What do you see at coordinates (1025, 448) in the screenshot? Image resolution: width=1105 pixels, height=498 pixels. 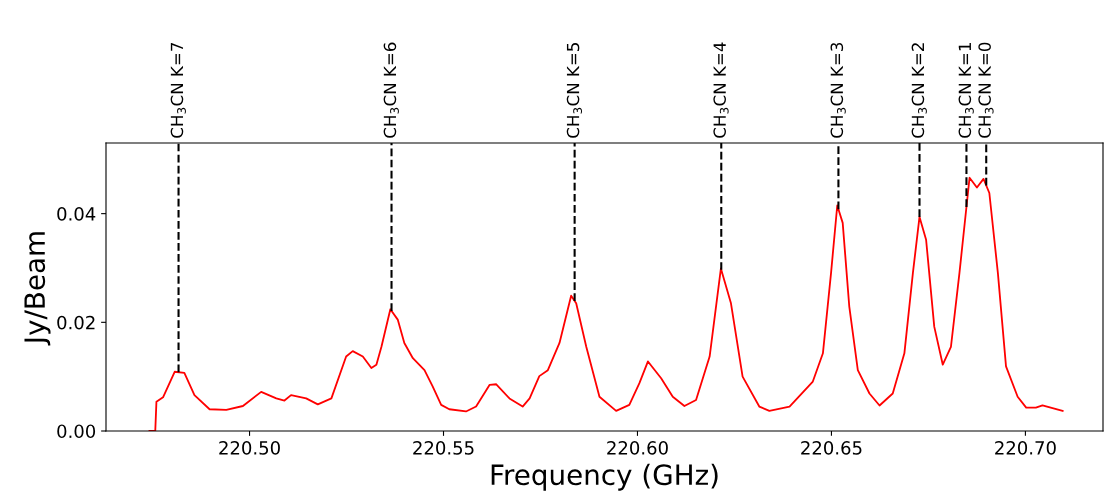 I see `x-tick-label: 220.70` at bounding box center [1025, 448].